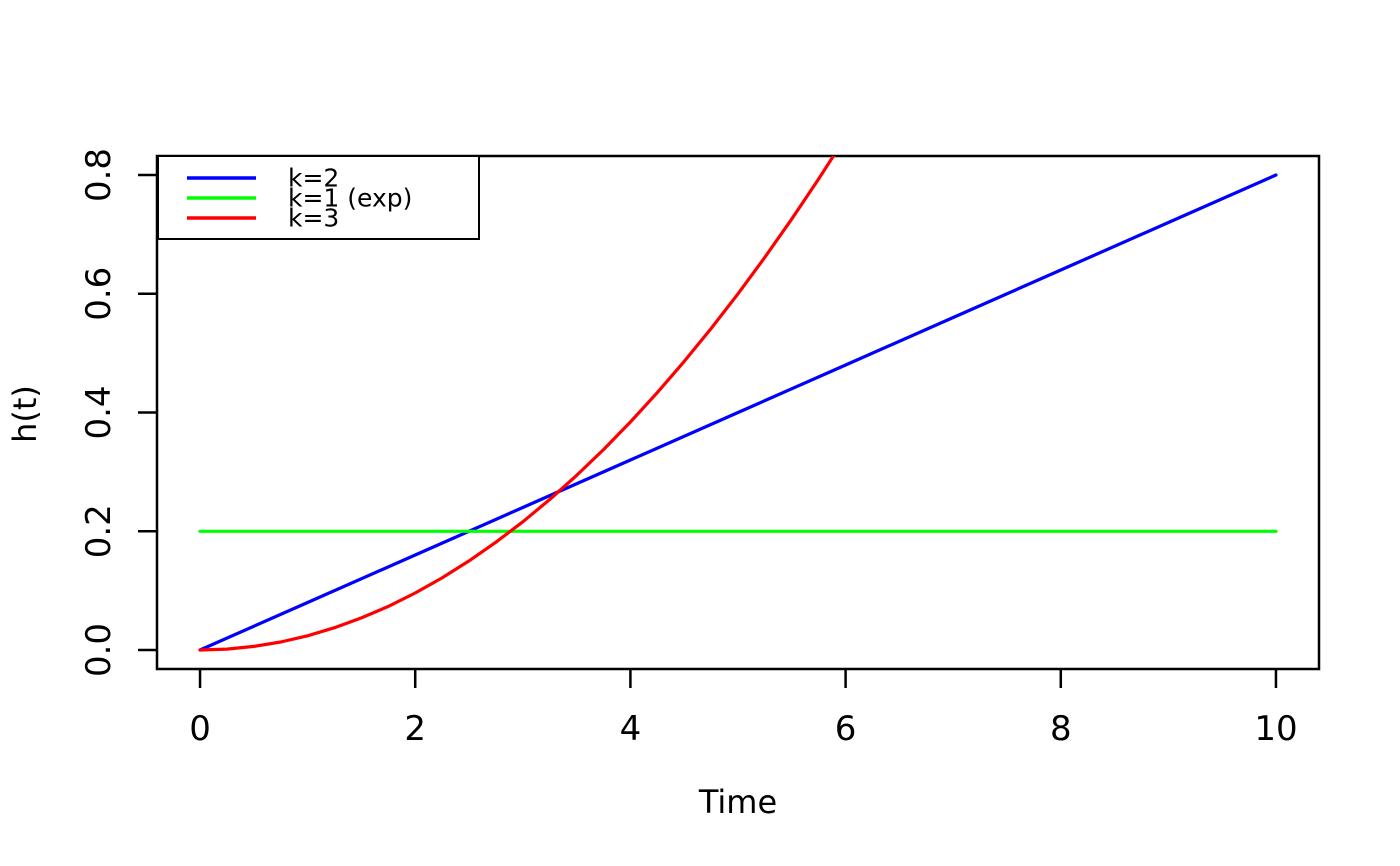  I want to click on x-axis: 0 2 4 6 8 10, so click(743, 709).